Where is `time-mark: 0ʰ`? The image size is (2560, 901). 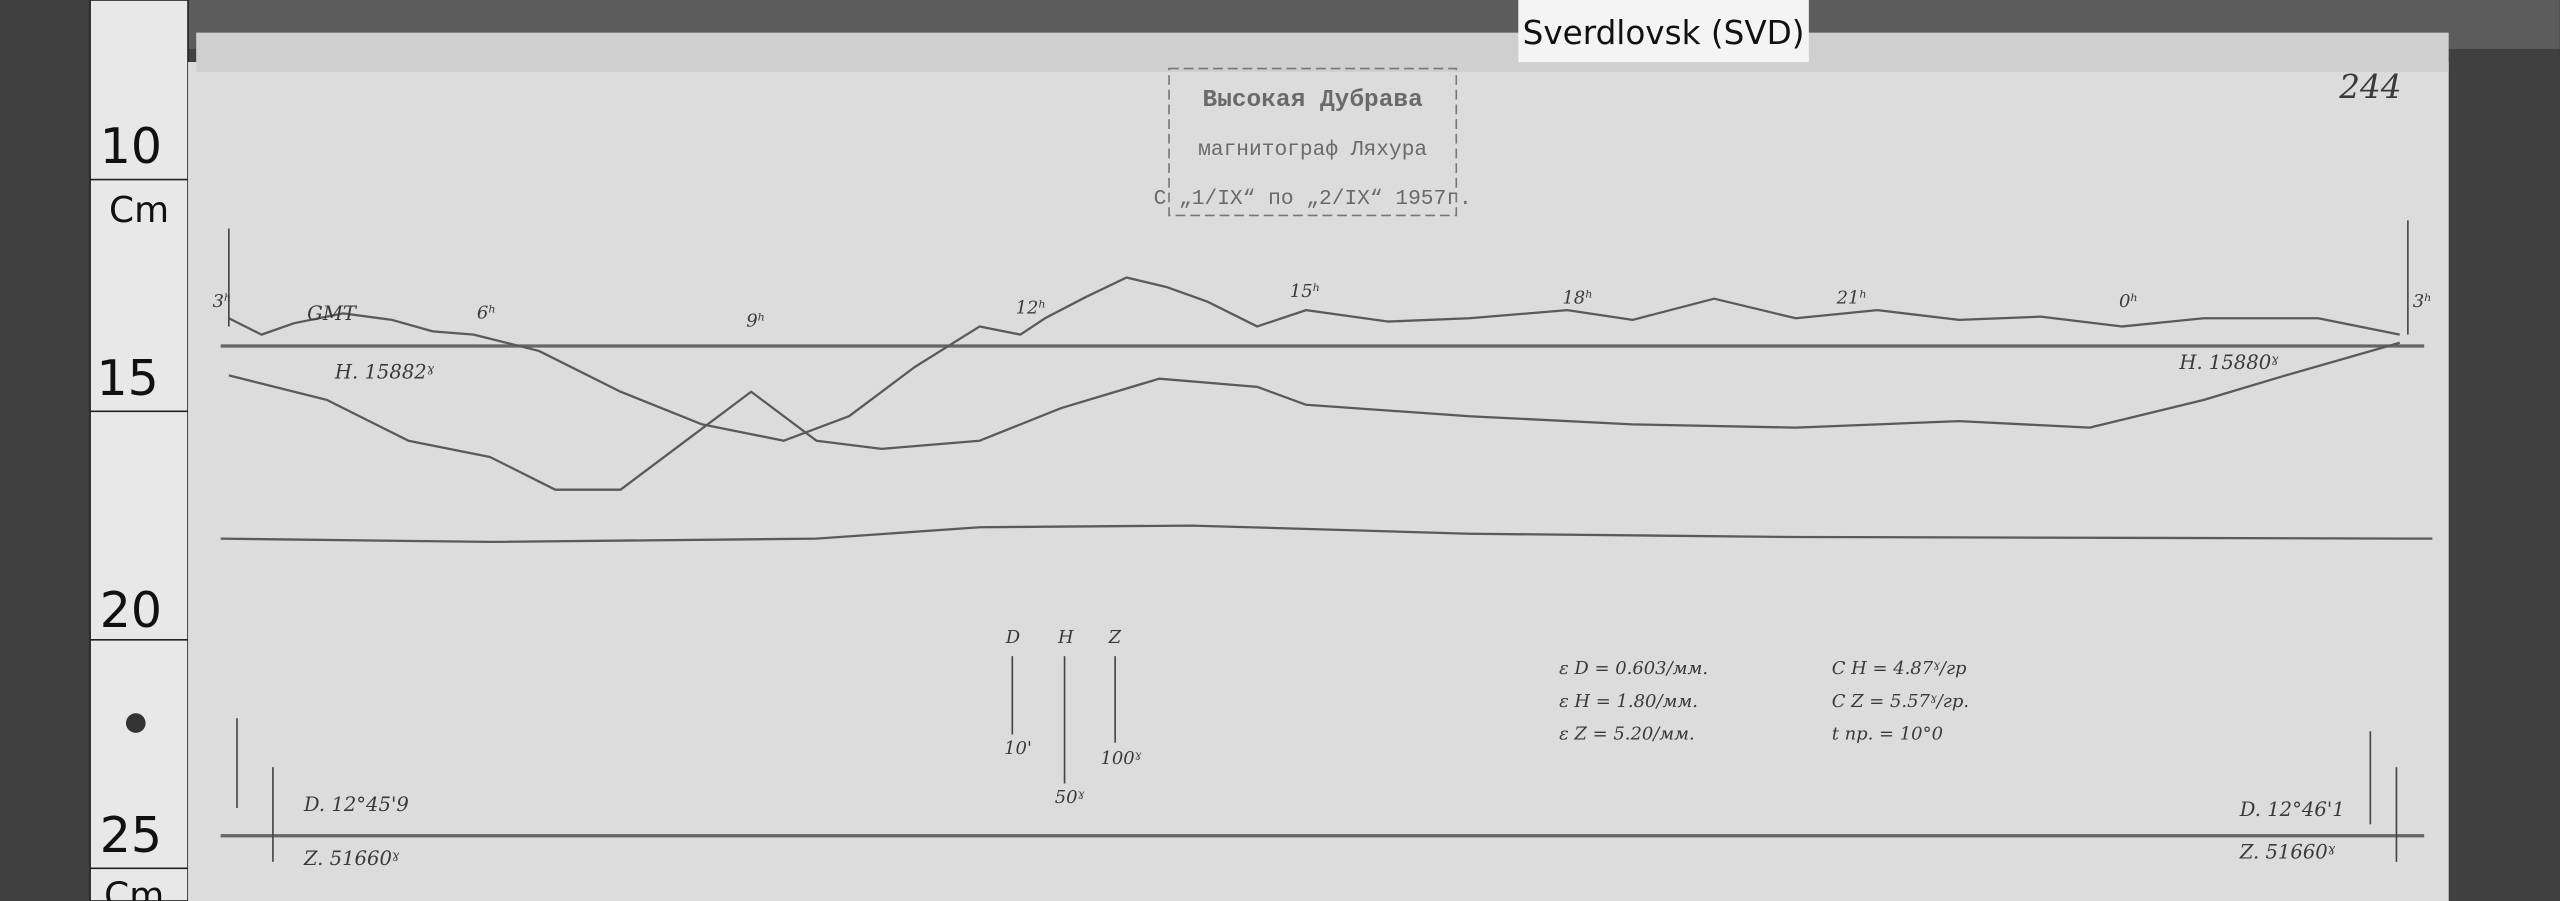 time-mark: 0ʰ is located at coordinates (2128, 301).